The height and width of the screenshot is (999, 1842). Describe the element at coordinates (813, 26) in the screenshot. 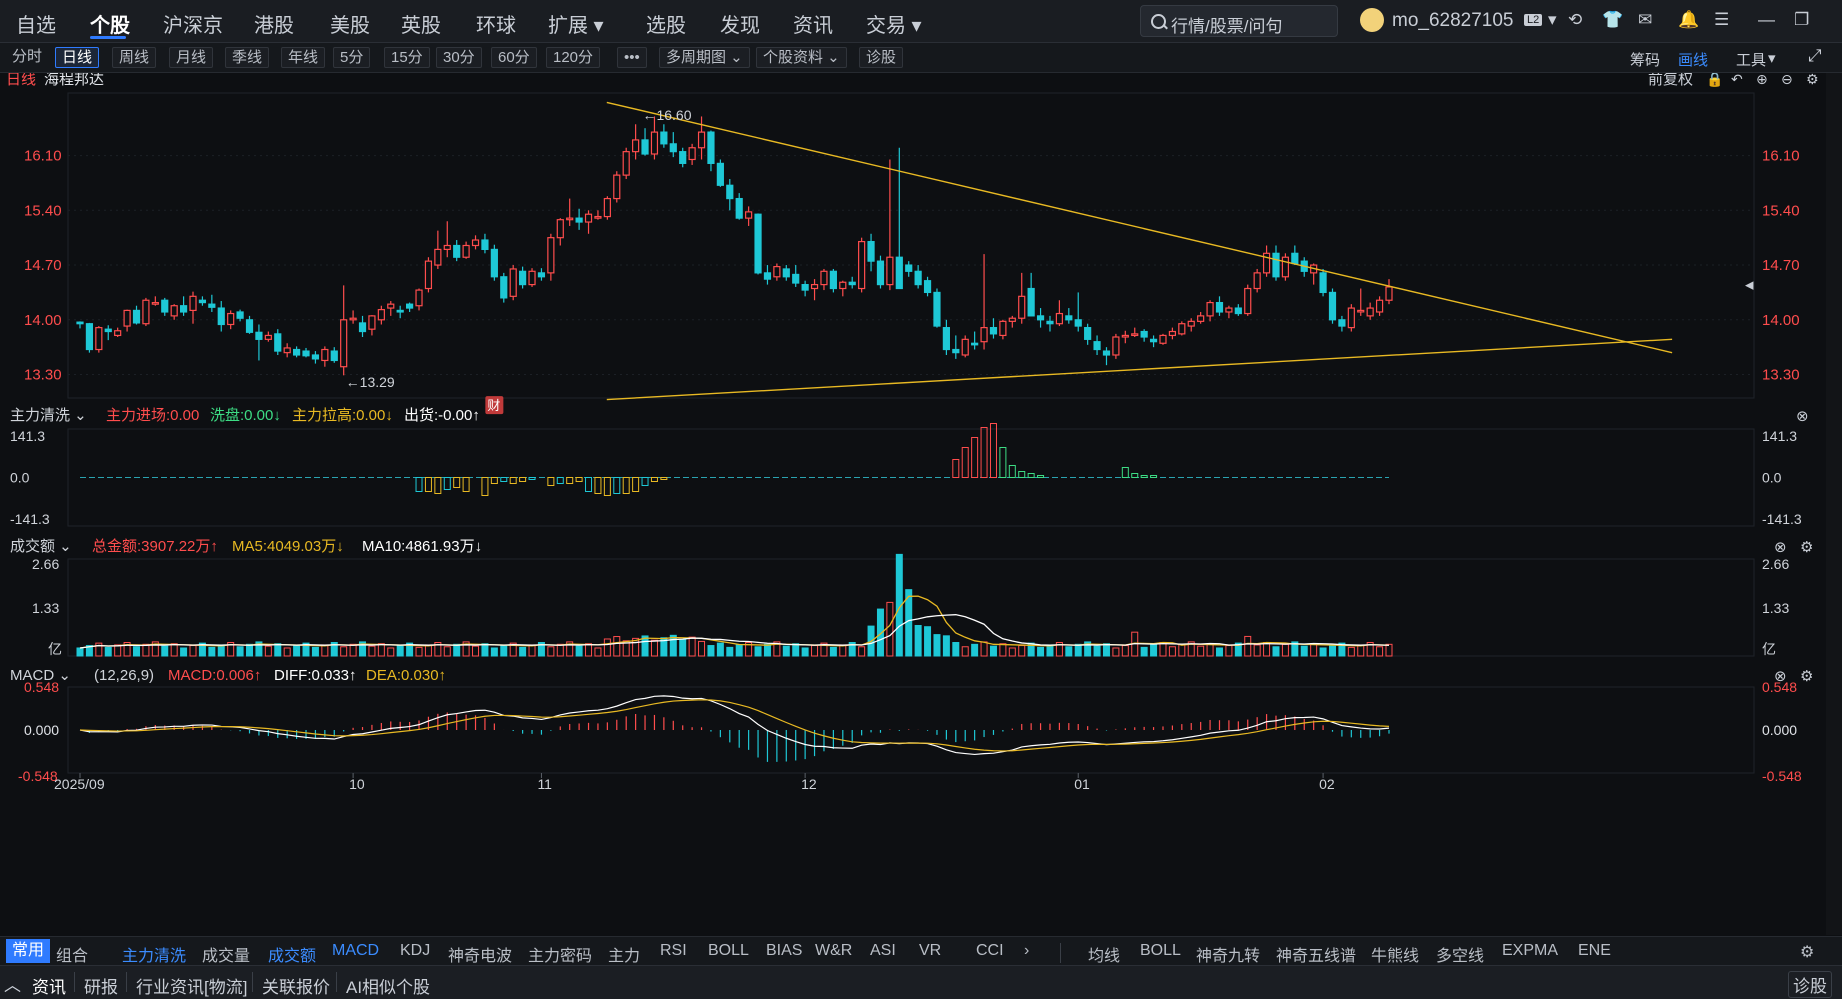

I see `nav-tab-10: 资讯` at that location.